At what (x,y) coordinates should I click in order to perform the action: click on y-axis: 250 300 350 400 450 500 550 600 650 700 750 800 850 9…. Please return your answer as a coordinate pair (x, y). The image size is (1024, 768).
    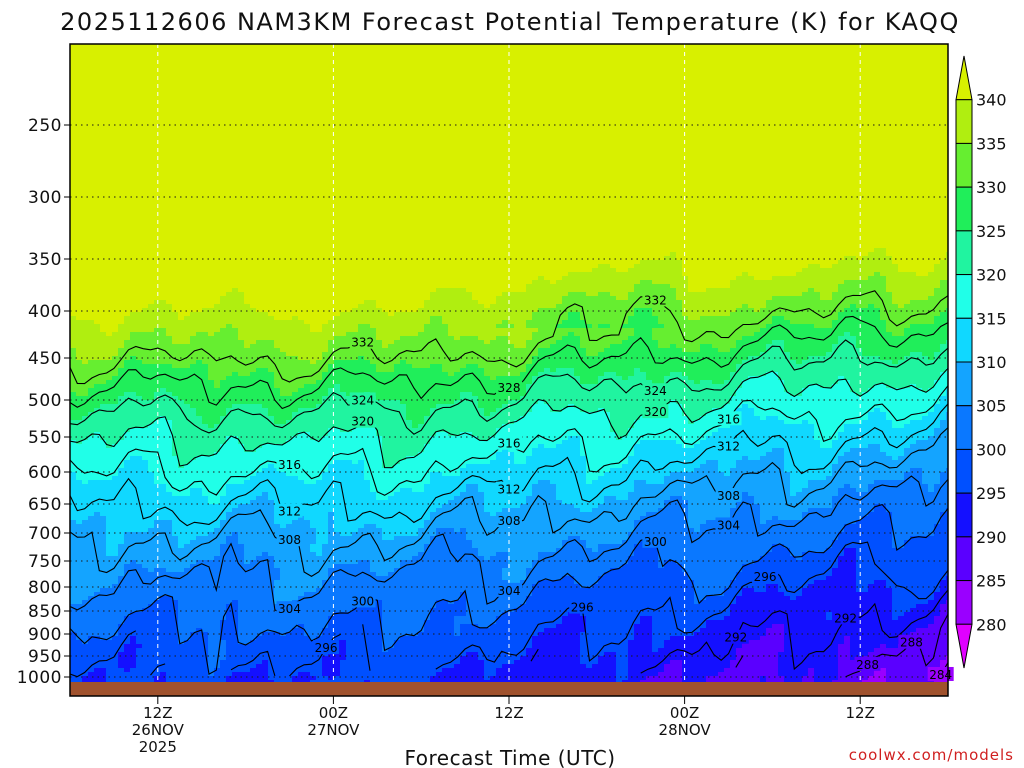
    Looking at the image, I should click on (43, 402).